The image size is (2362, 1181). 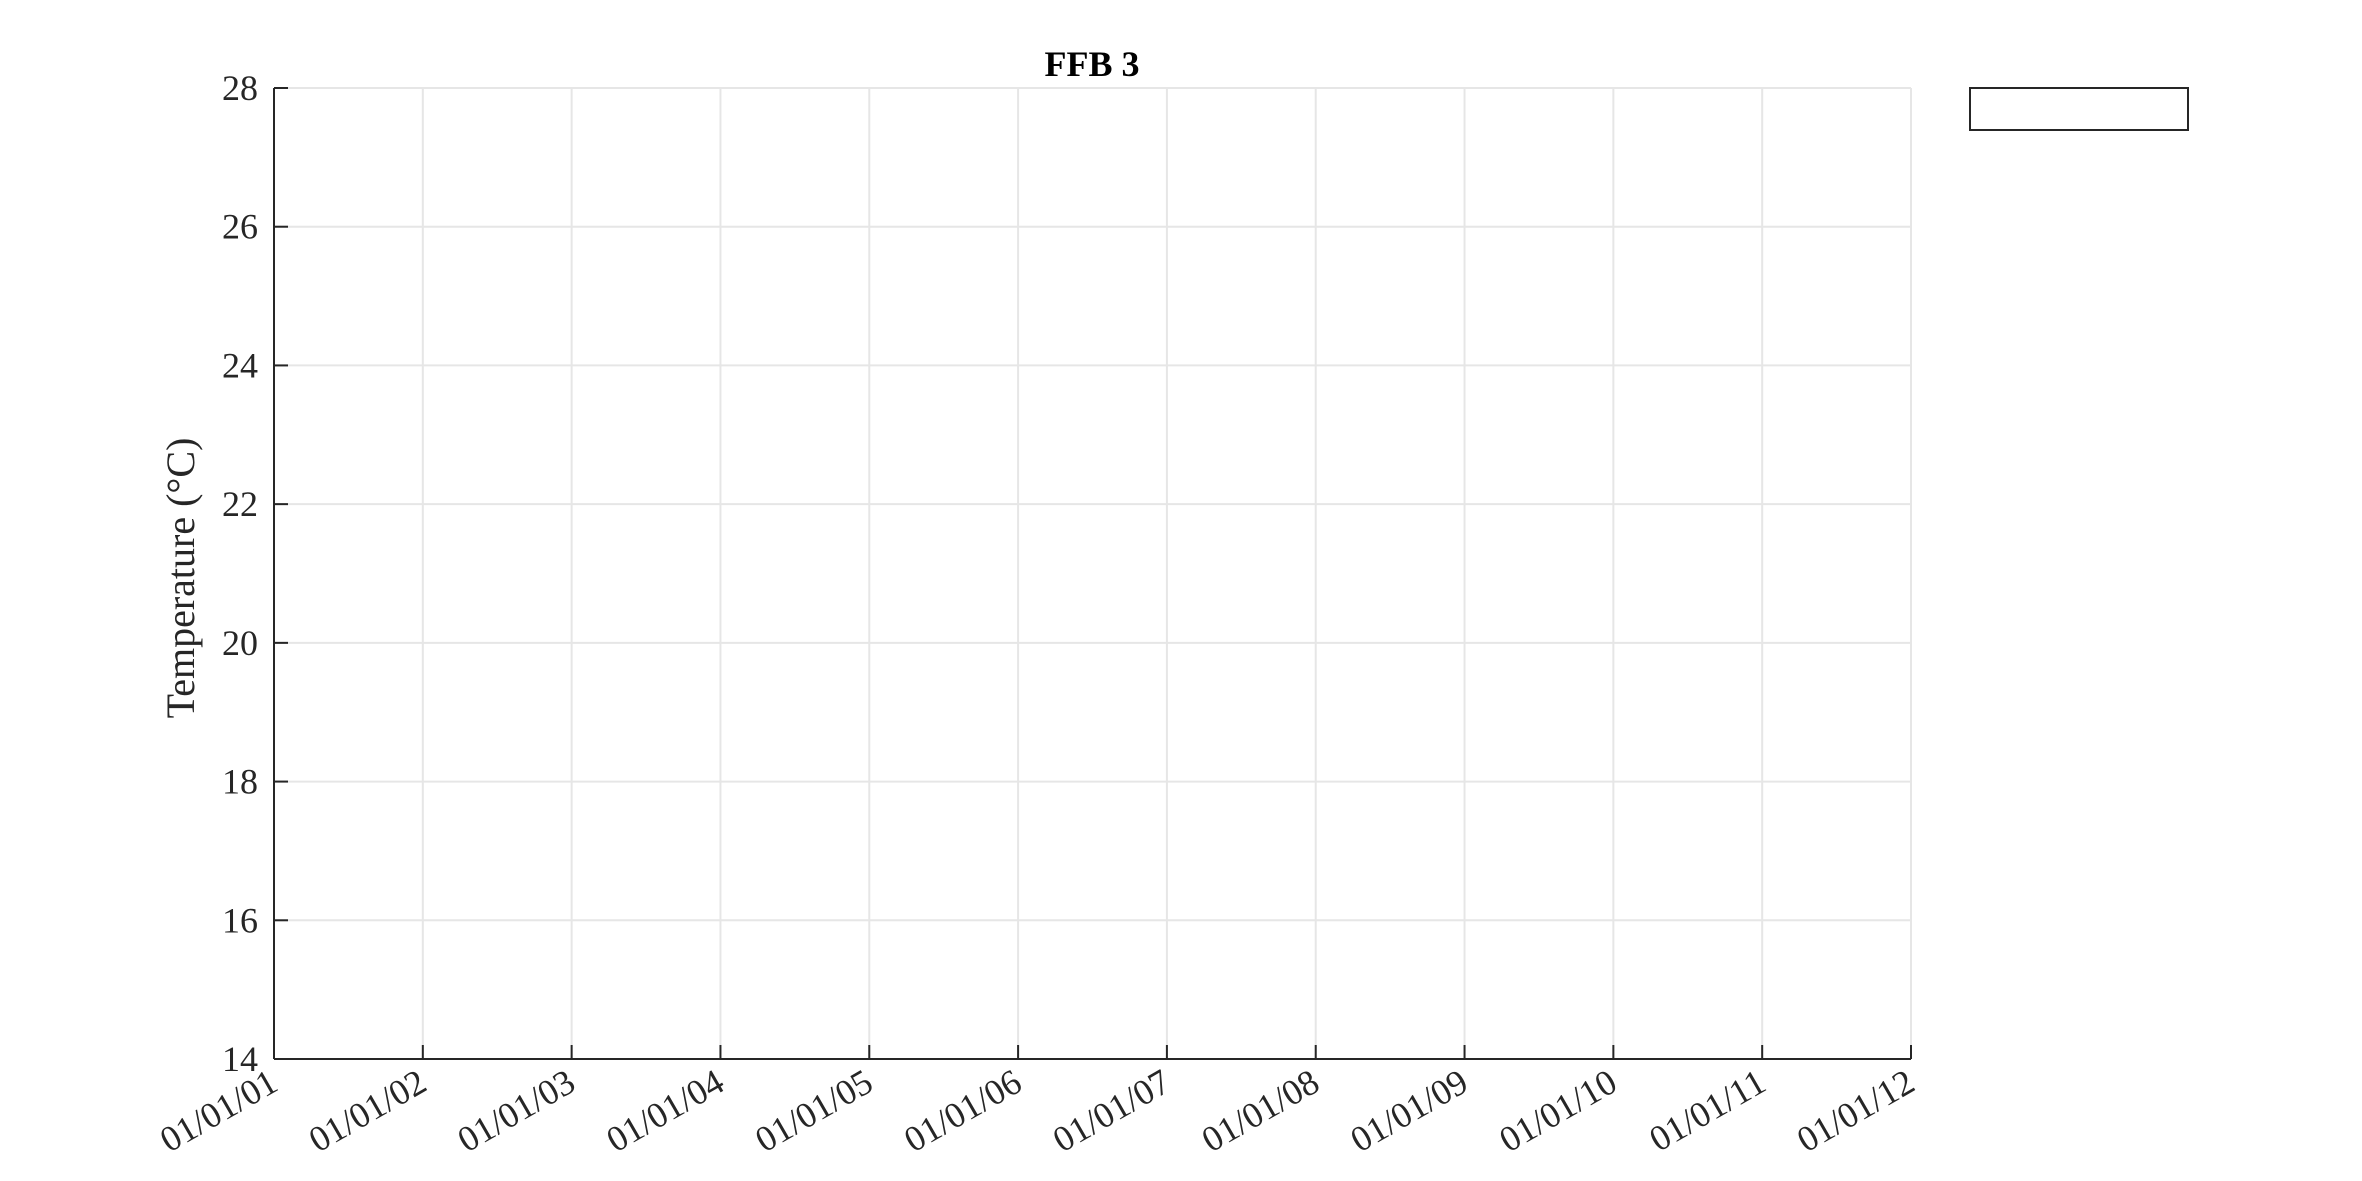 I want to click on y-tick-label: 26, so click(x=240, y=227).